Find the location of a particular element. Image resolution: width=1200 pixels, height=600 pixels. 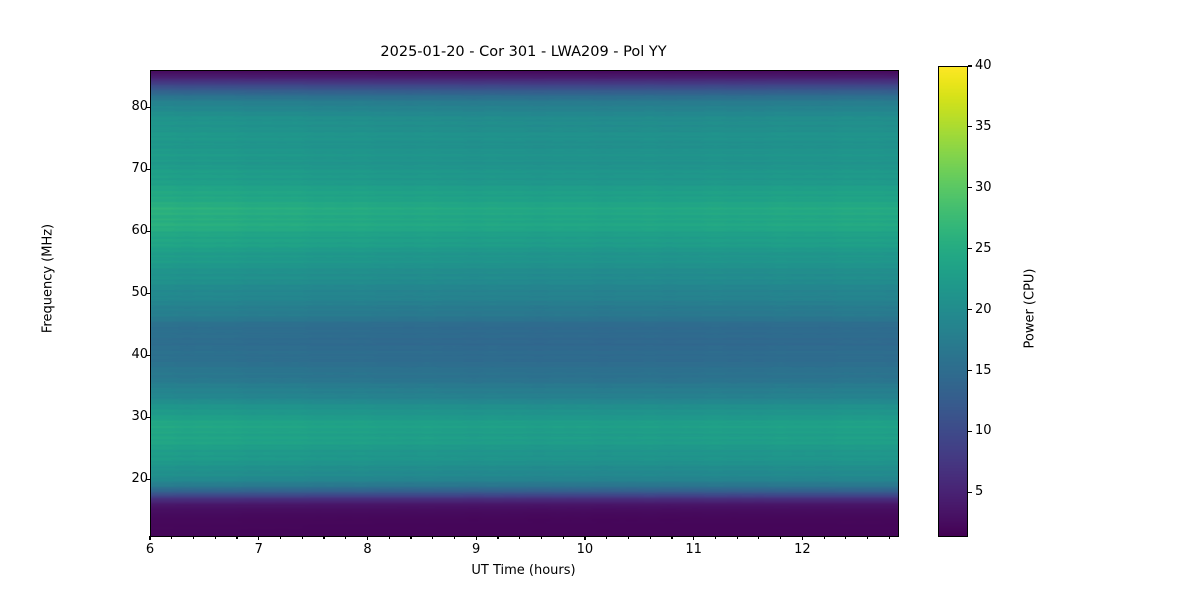

colorbar-tick-label: 30 is located at coordinates (983, 187).